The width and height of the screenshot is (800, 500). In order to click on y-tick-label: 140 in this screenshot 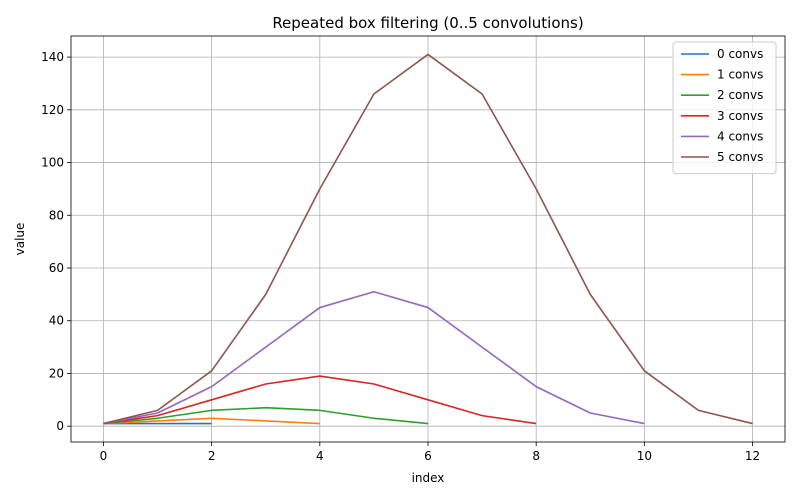, I will do `click(52, 57)`.